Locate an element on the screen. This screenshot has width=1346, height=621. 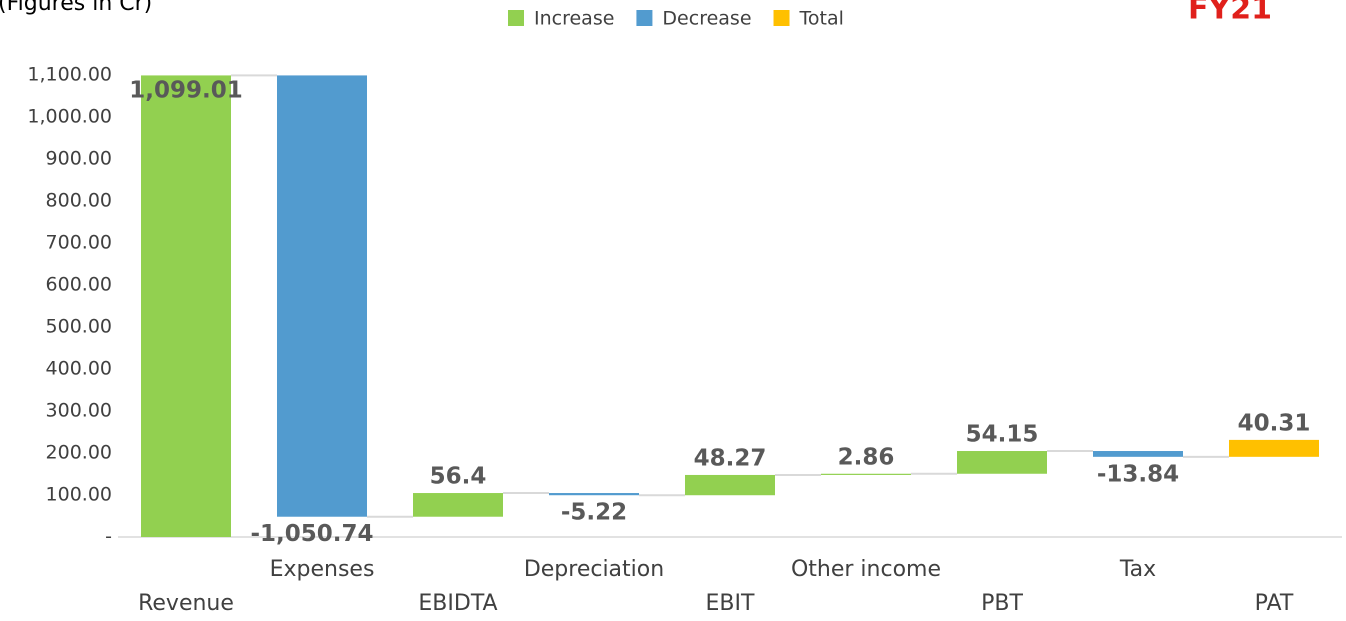
data-label: 56.4 is located at coordinates (458, 477).